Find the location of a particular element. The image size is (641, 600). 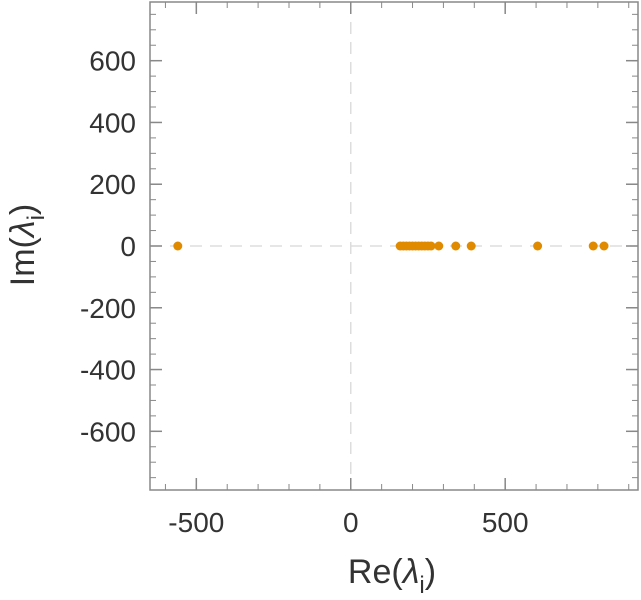

y-tick-label: 600 is located at coordinates (112, 61).